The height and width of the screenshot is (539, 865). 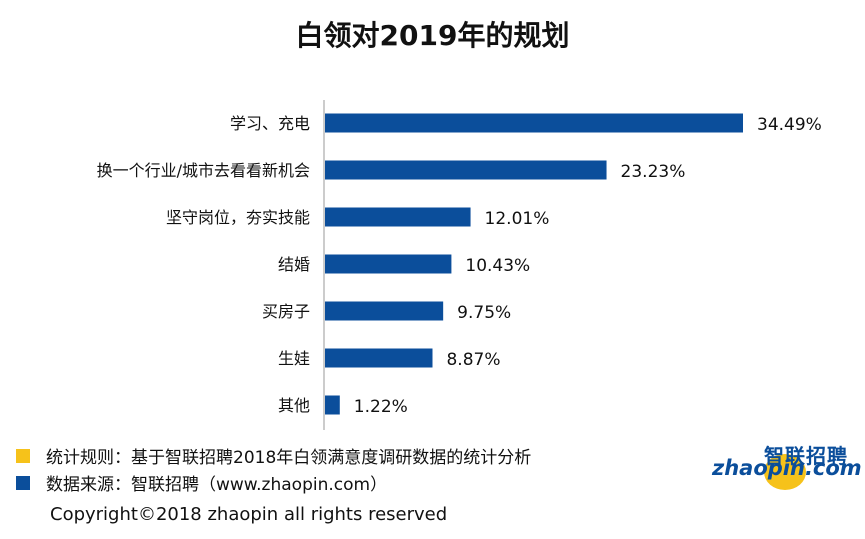 I want to click on note-source-swatch, so click(x=23, y=482).